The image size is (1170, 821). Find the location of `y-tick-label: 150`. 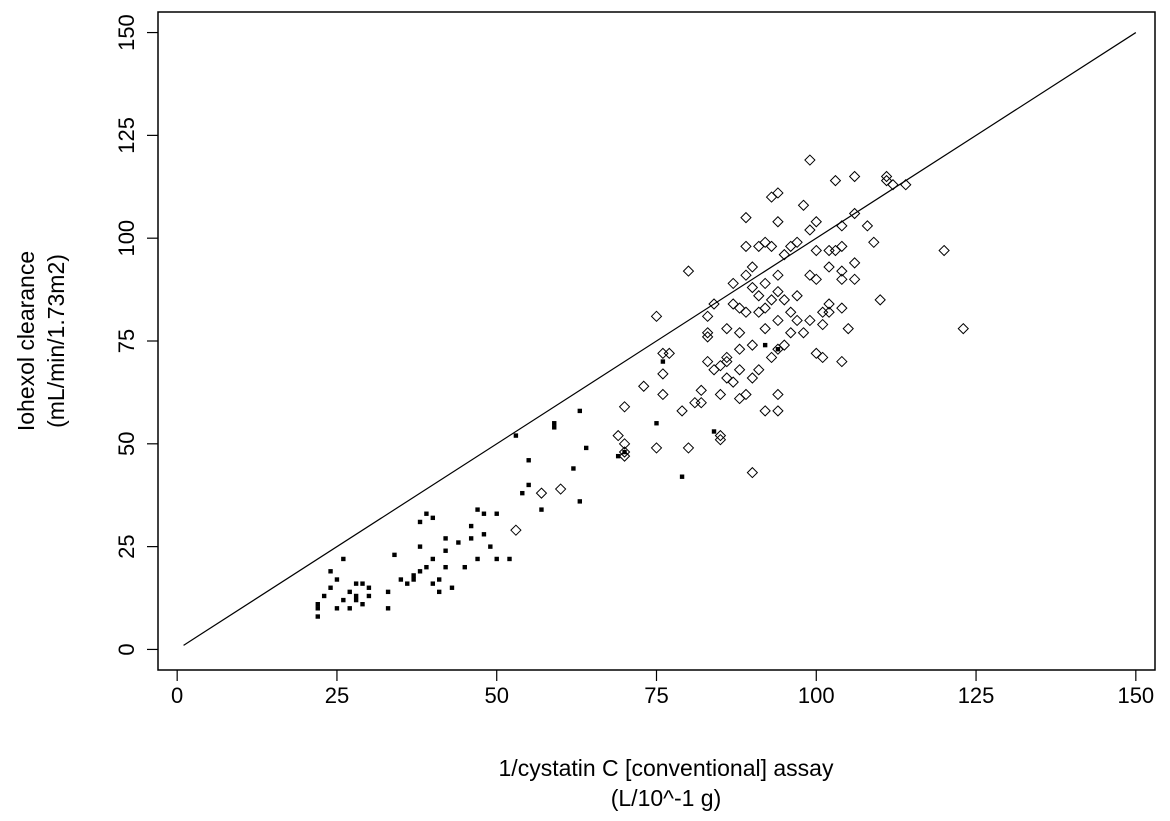

y-tick-label: 150 is located at coordinates (126, 32).